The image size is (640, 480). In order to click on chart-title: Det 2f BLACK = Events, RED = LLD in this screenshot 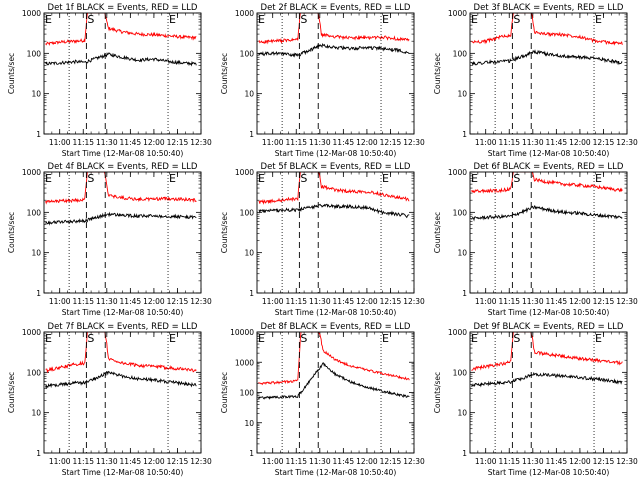, I will do `click(336, 8)`.